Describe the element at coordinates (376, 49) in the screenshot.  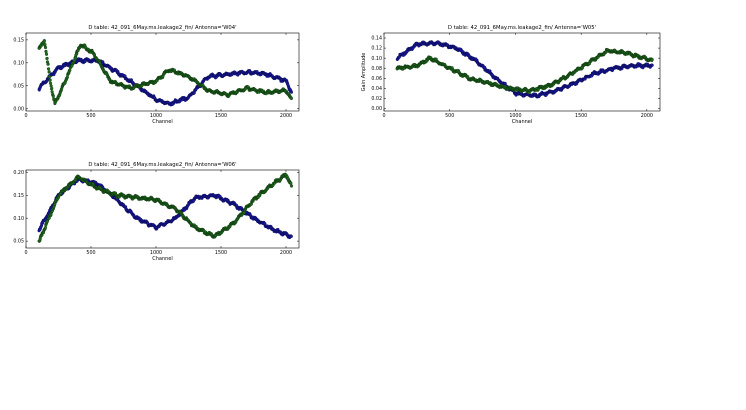
I see `y-tick-label: 0.12` at that location.